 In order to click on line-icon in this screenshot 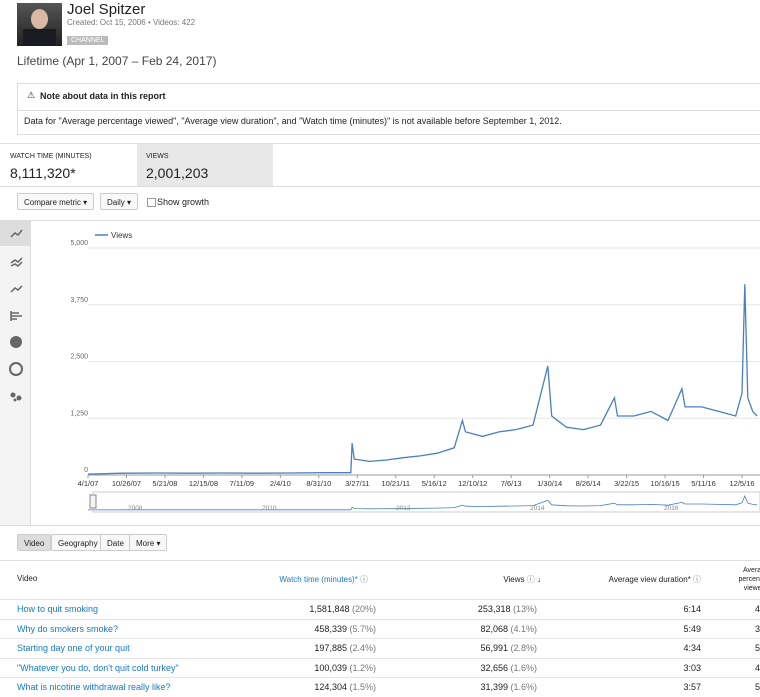, I will do `click(16, 233)`.